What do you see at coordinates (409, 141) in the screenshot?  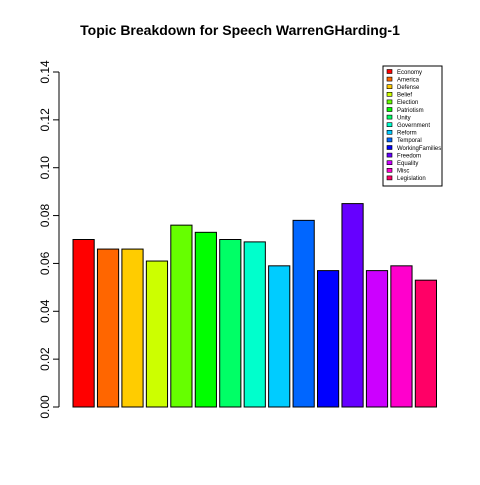 I see `legend-label: Temporal` at bounding box center [409, 141].